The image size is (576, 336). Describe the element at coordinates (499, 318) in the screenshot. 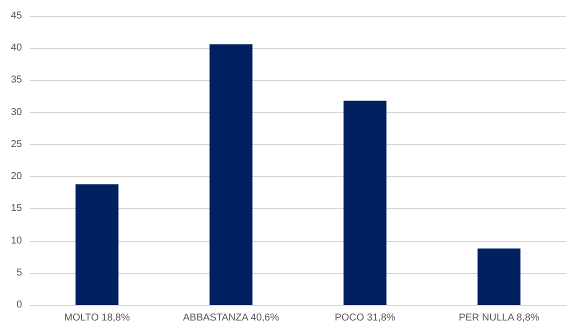

I see `x-tick-label: PER NULLA 8,8%` at that location.